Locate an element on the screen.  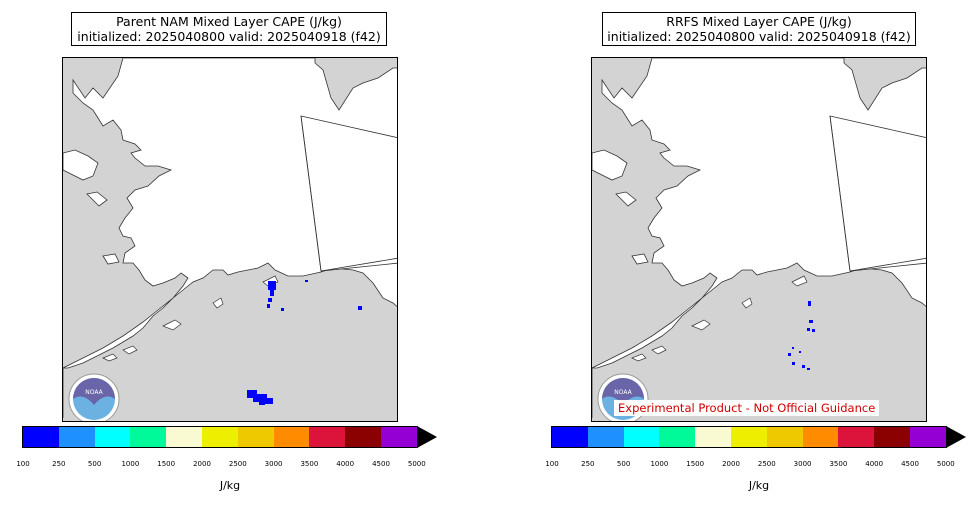
noaa-logo: NOAA is located at coordinates (94, 396).